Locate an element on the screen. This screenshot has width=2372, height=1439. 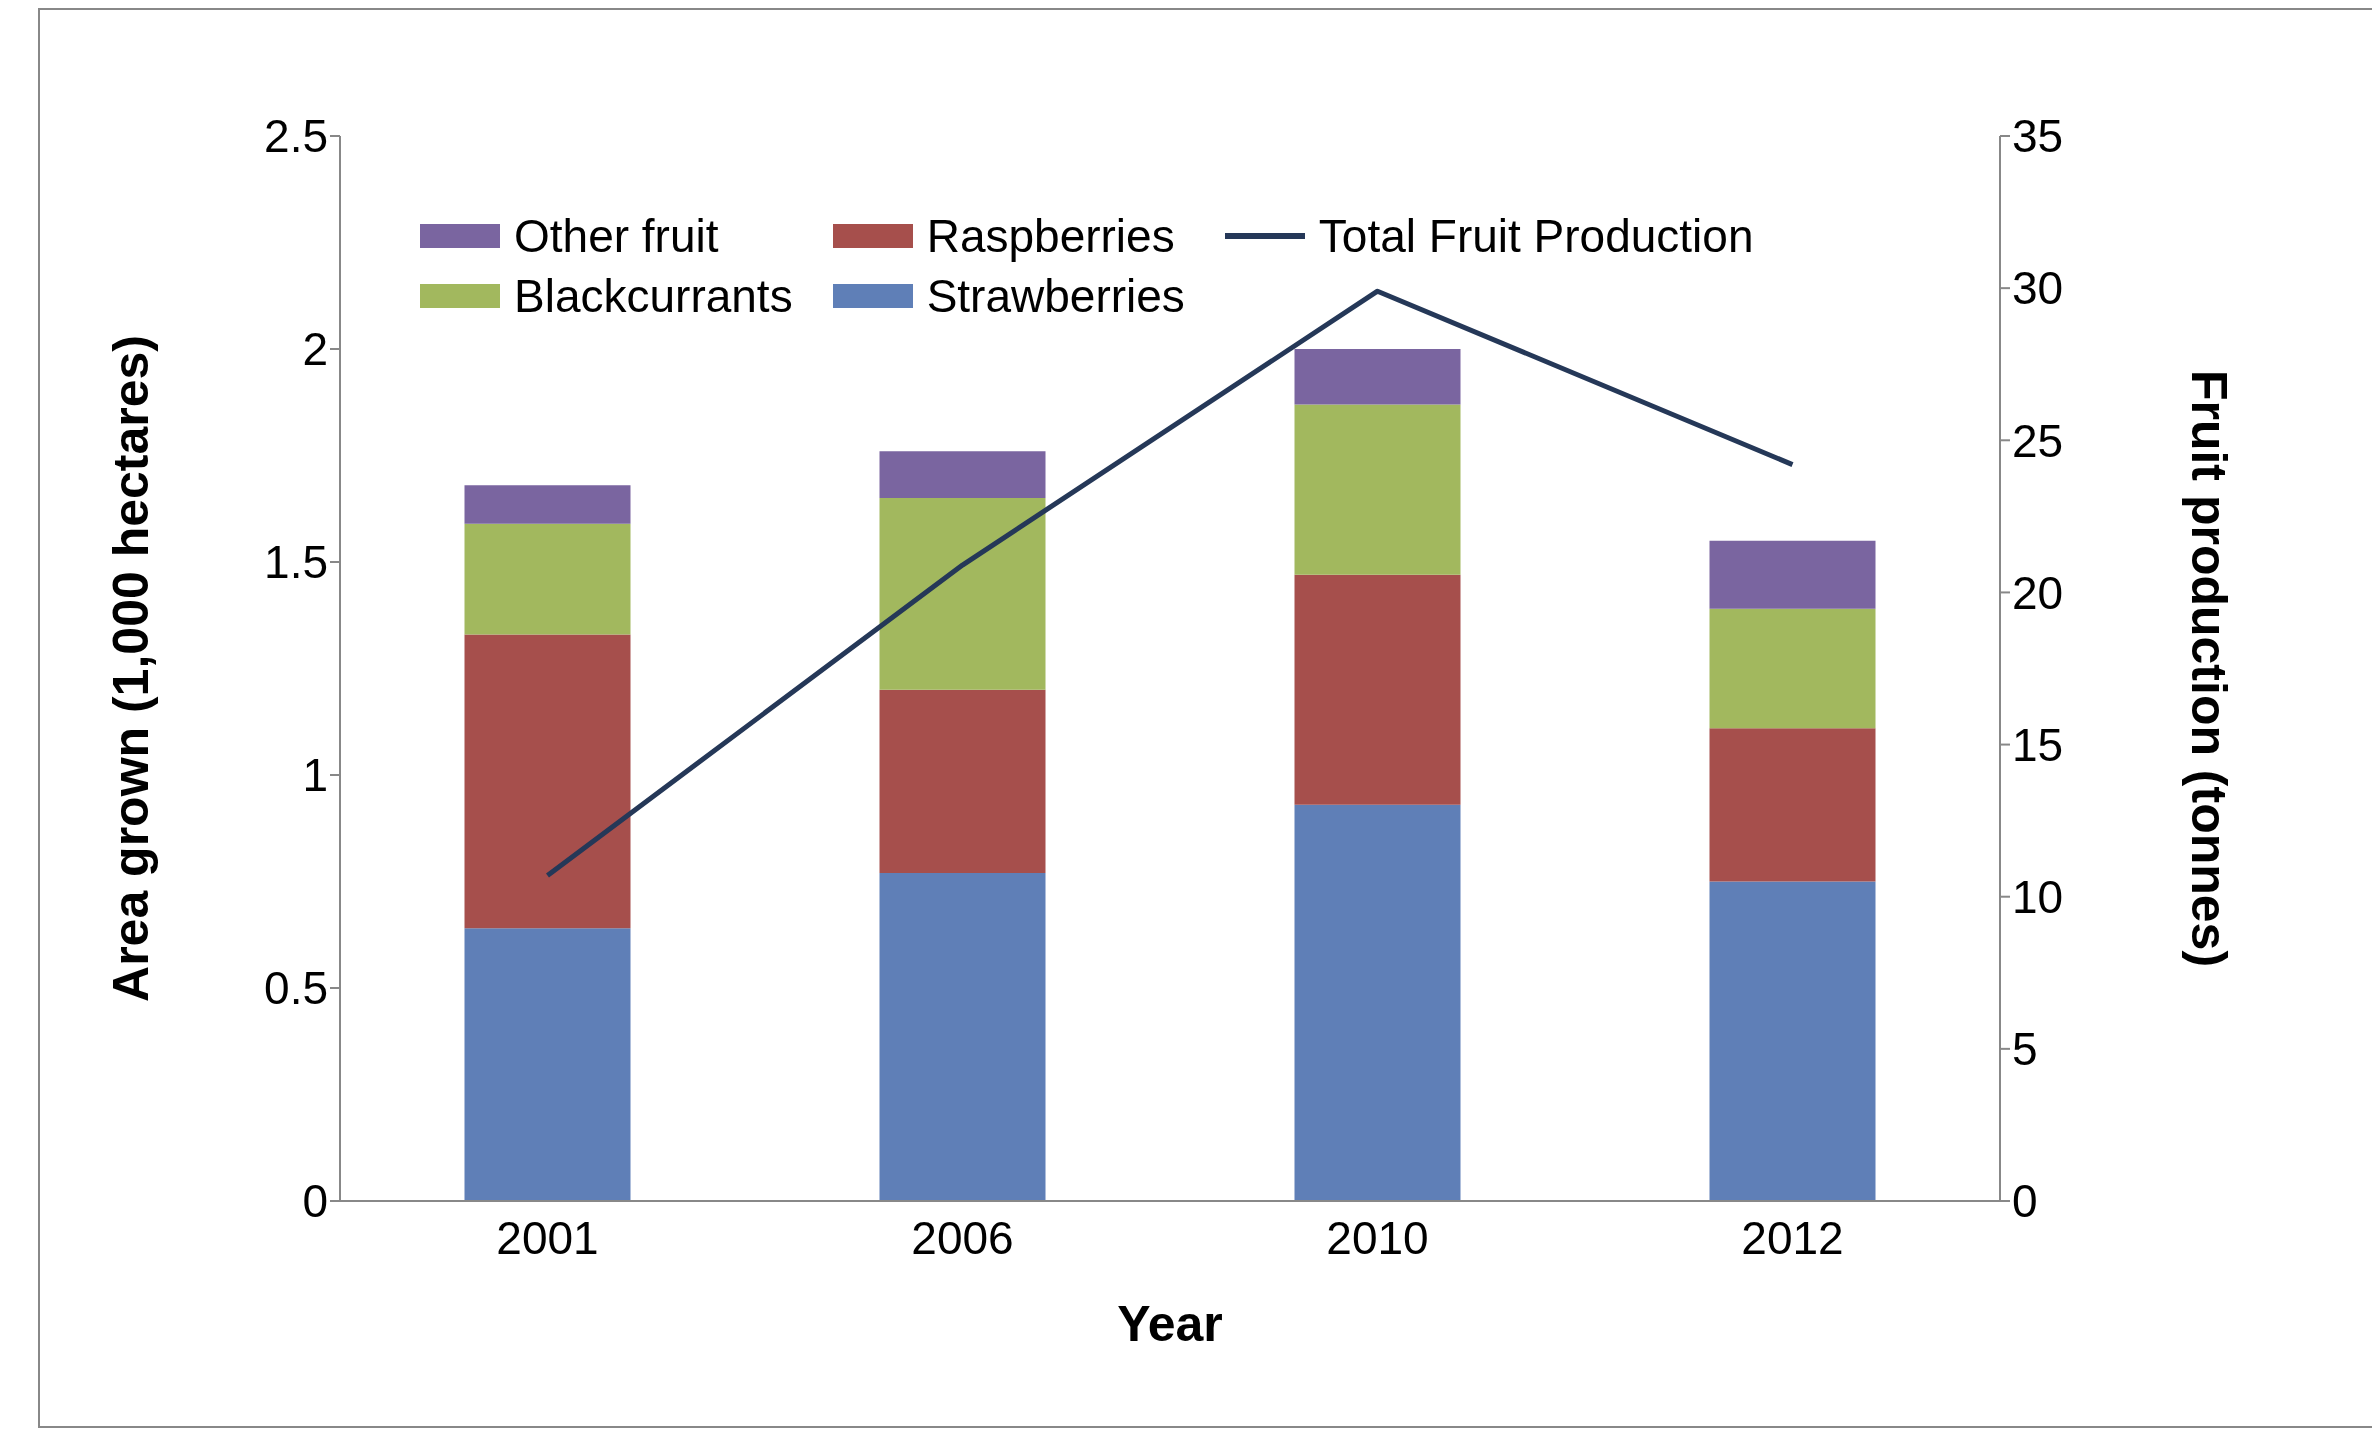
y2-tick-label: 10 is located at coordinates (2038, 897).